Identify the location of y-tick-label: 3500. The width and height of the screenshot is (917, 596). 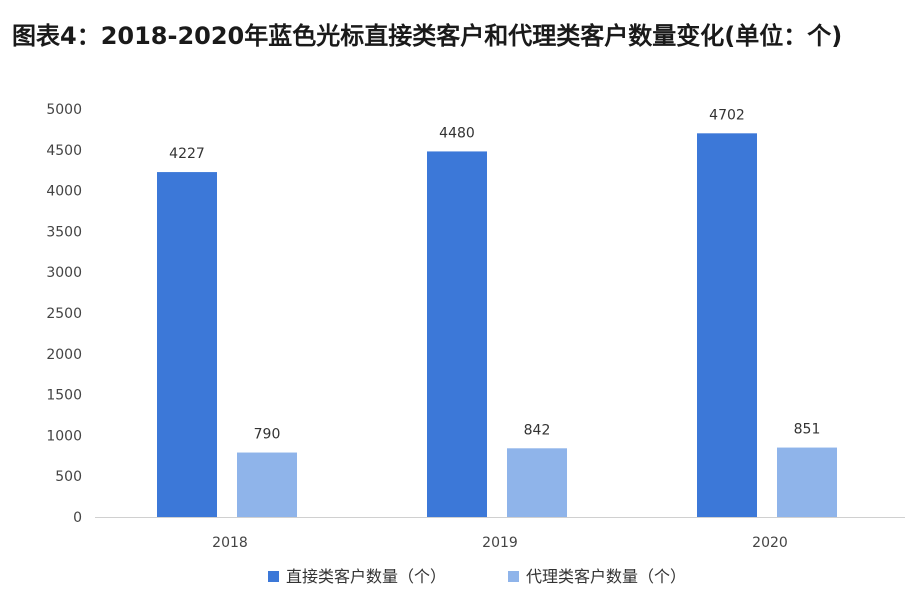
(64, 232).